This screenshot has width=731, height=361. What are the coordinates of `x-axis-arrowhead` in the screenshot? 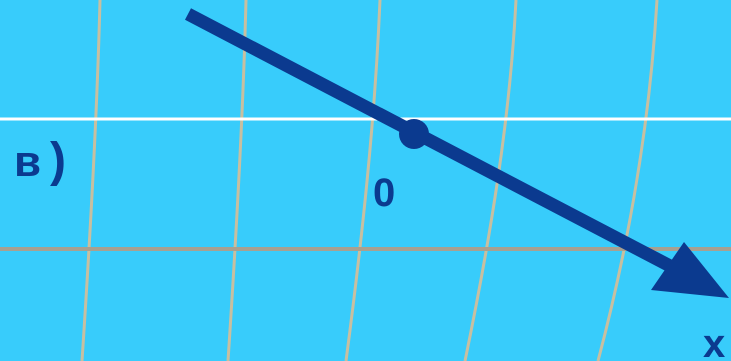 It's located at (690, 270).